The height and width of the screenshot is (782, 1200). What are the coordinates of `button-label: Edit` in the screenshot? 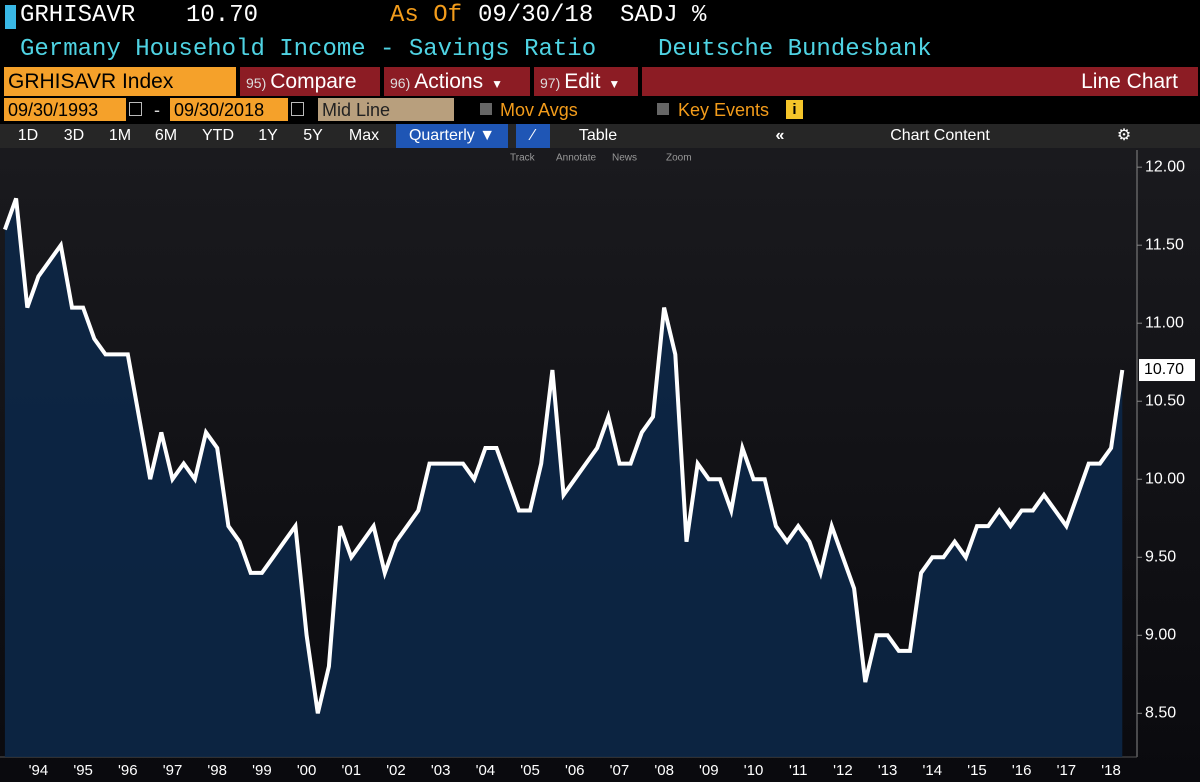 It's located at (582, 81).